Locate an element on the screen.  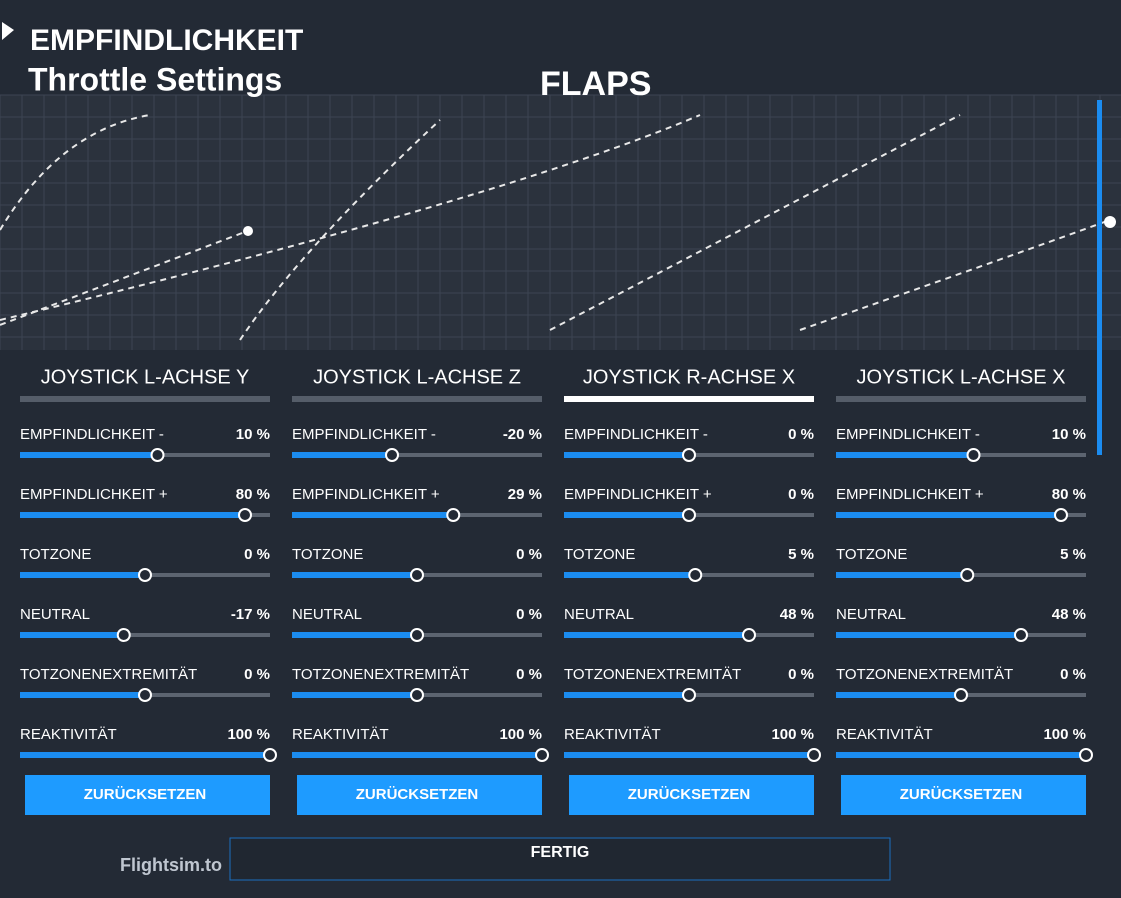
curve is located at coordinates (125, 220).